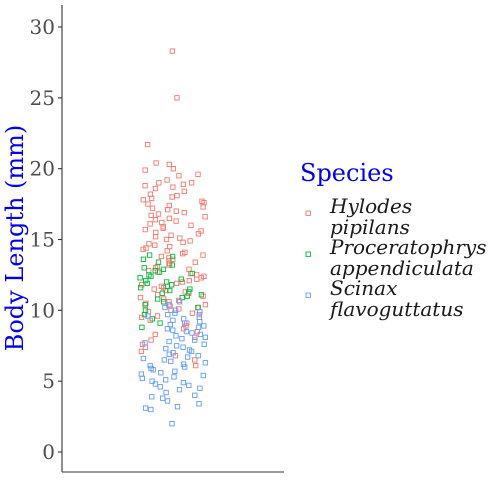 This screenshot has height=504, width=504. I want to click on legend-label: Hylodes, so click(370, 206).